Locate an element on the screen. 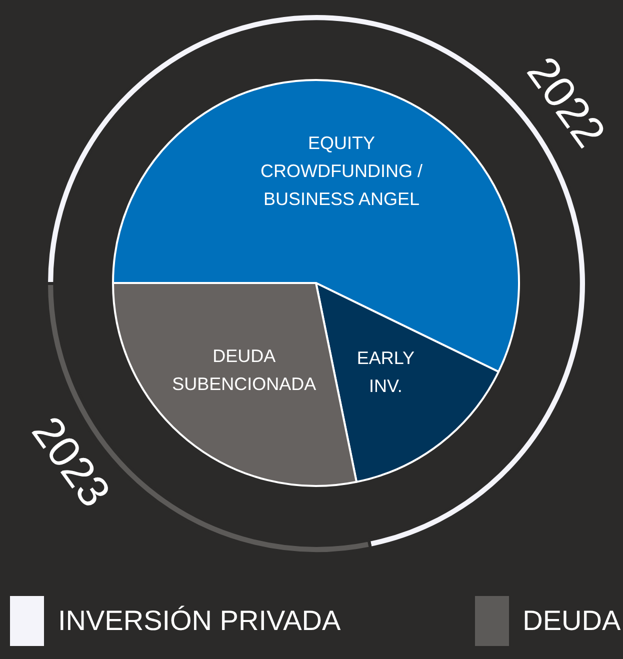  slice-label: EARLY INV. is located at coordinates (385, 372).